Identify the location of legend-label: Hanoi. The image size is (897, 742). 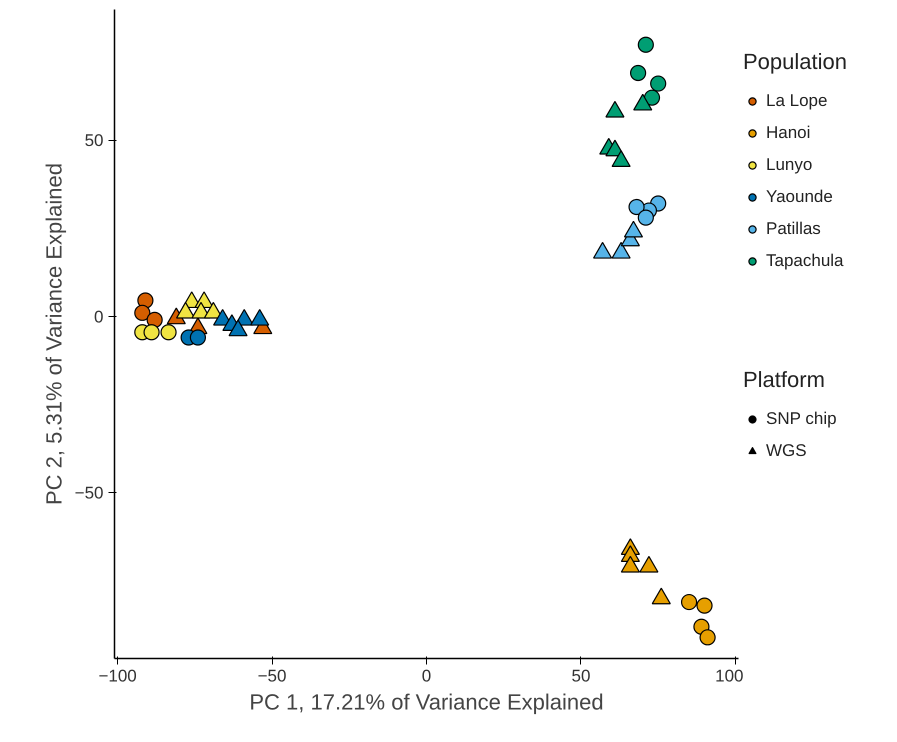
(788, 133).